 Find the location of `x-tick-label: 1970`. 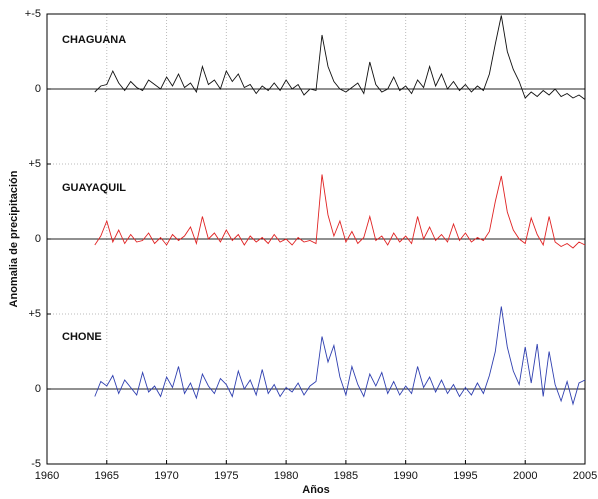

x-tick-label: 1970 is located at coordinates (166, 476).